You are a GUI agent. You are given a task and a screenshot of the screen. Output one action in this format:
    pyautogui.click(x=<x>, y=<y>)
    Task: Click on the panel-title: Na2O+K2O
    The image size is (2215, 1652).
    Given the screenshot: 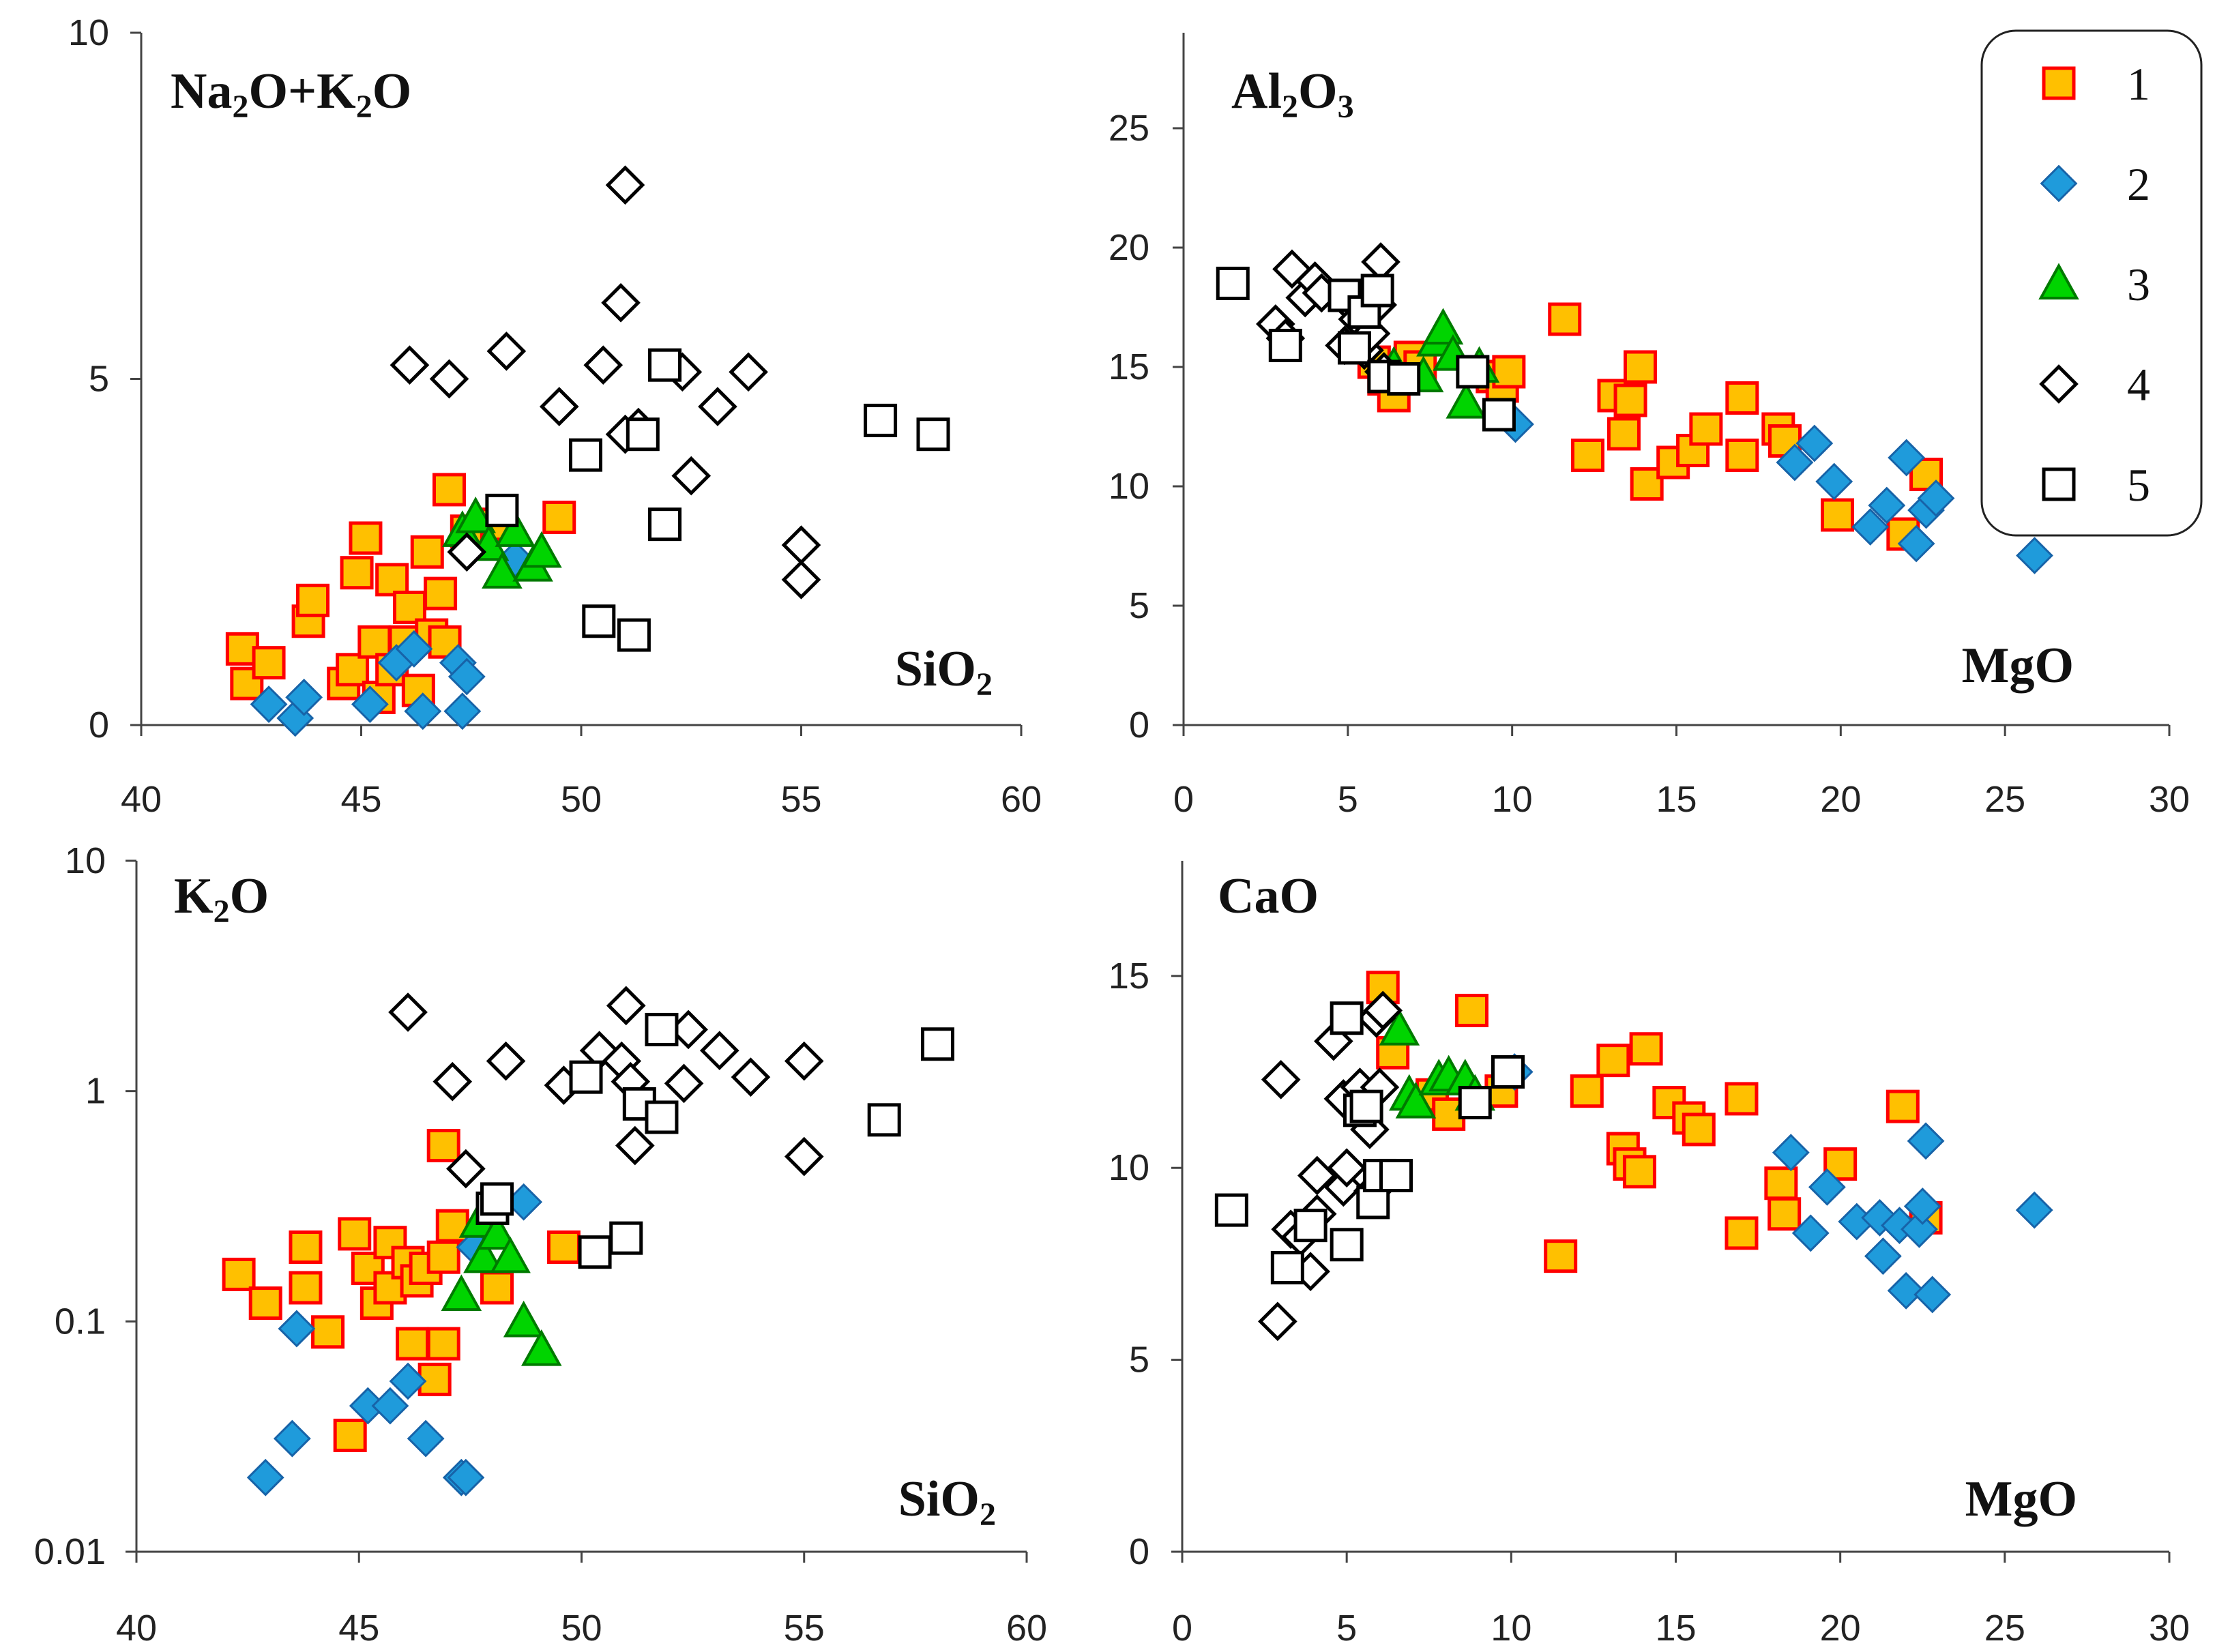 What is the action you would take?
    pyautogui.click(x=291, y=94)
    